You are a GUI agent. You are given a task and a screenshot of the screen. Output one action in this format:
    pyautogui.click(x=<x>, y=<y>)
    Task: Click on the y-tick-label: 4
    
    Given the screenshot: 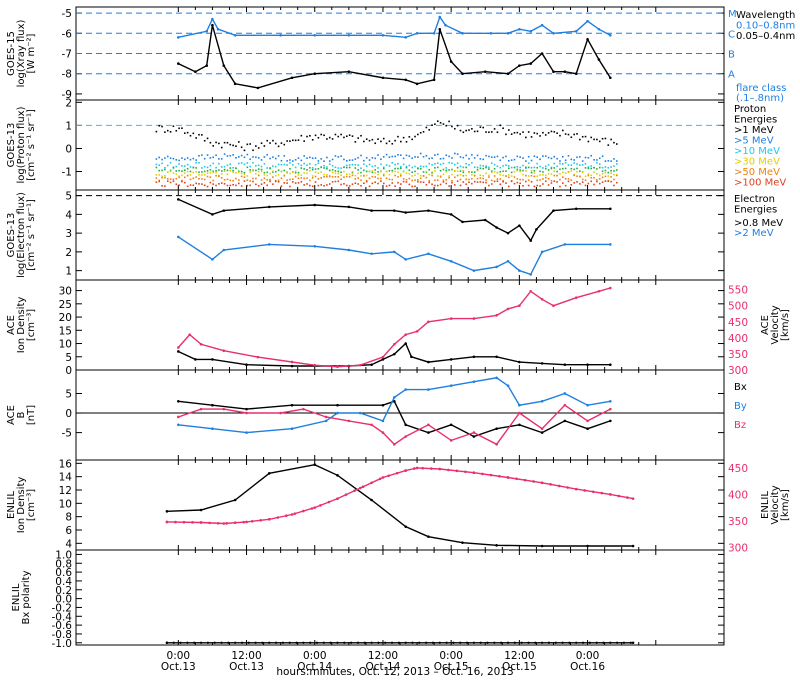 What is the action you would take?
    pyautogui.click(x=68, y=215)
    